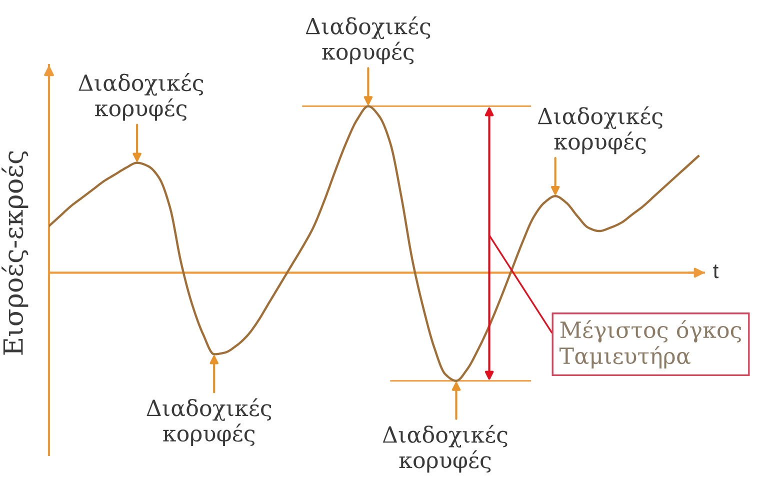 The image size is (758, 478). Describe the element at coordinates (650, 344) in the screenshot. I see `annotation: Μέγιστος όγκος Ταμιευτήρα` at that location.